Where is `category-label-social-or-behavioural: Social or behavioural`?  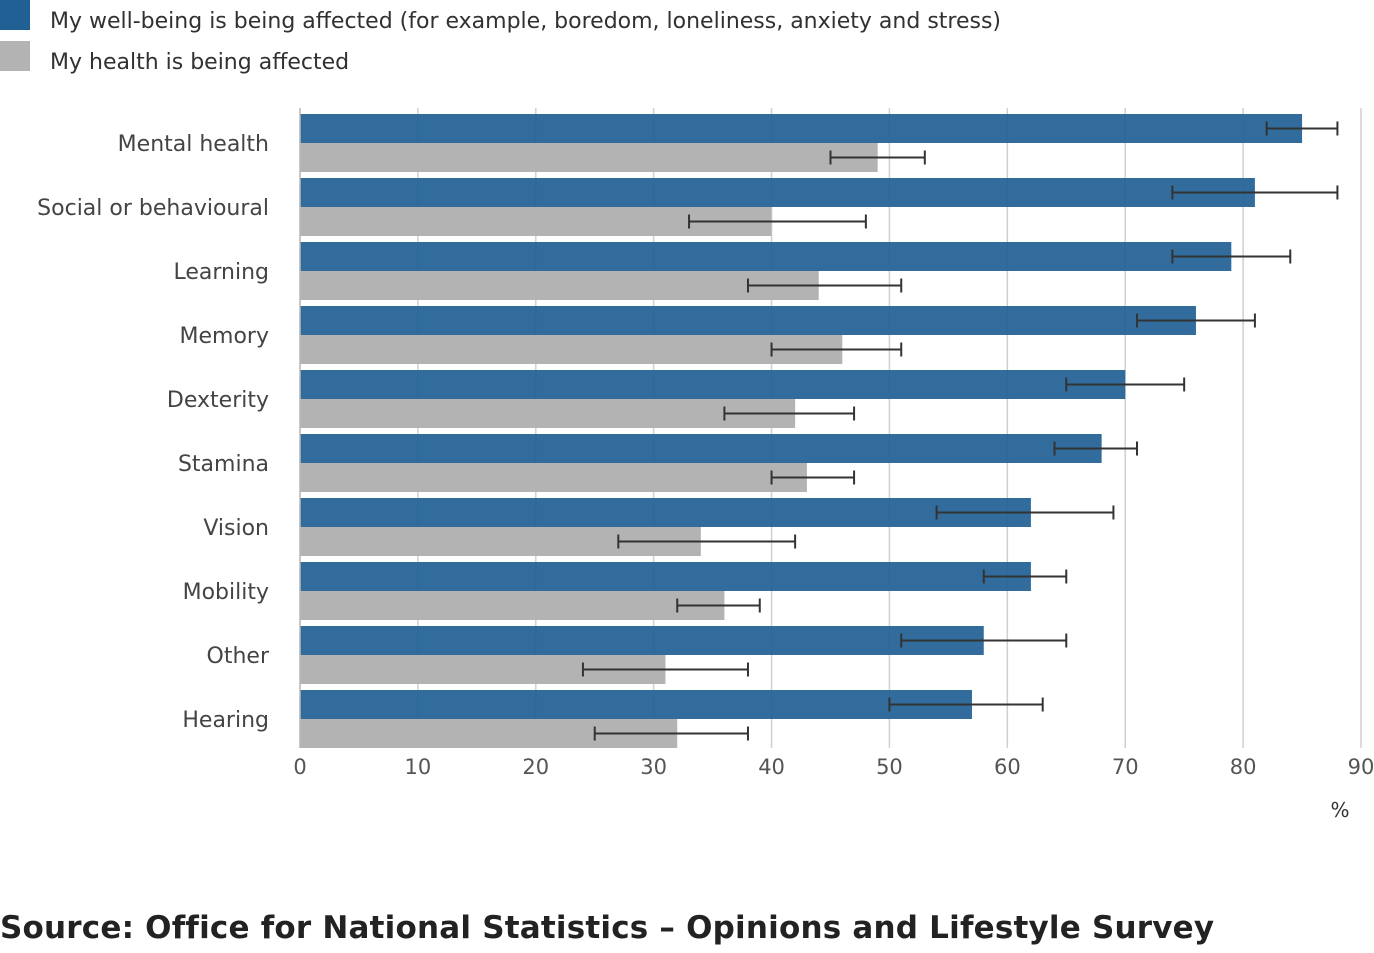 category-label-social-or-behavioural: Social or behavioural is located at coordinates (153, 208).